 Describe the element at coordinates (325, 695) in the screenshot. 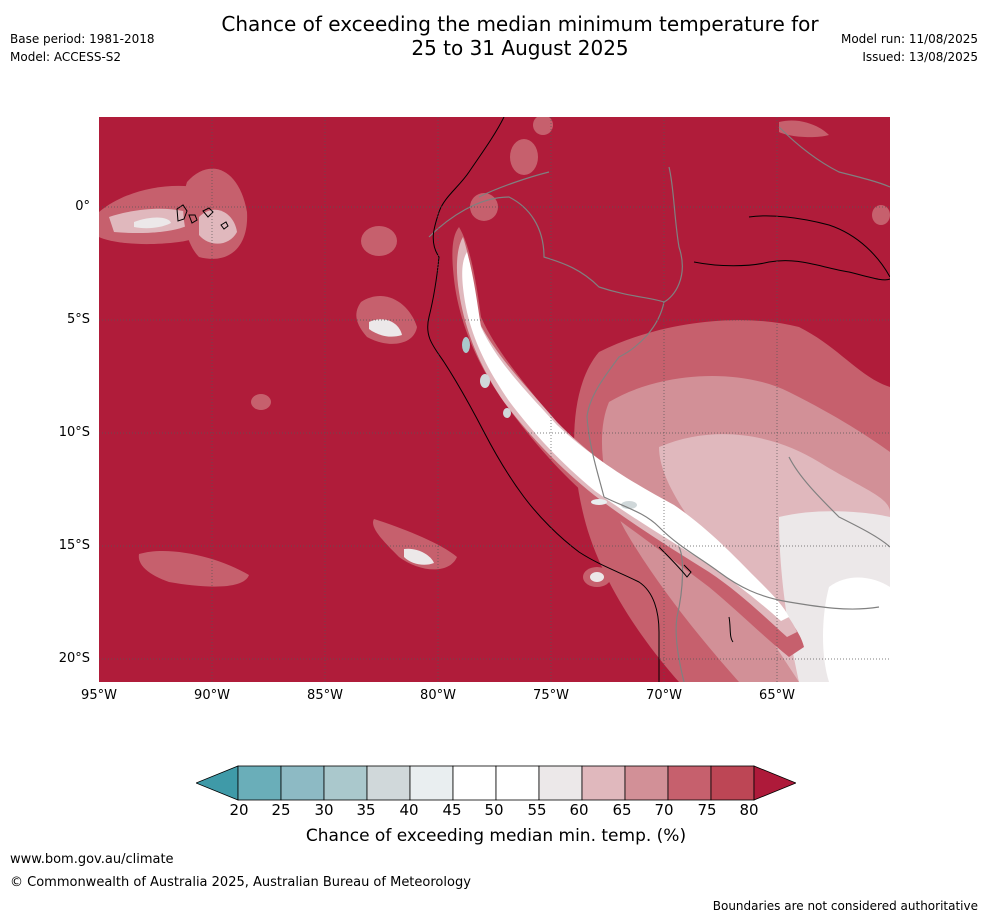

I see `lon-label-85w: 85°W` at that location.